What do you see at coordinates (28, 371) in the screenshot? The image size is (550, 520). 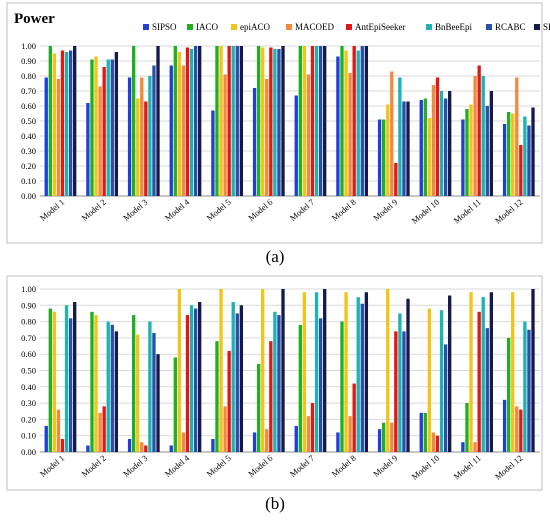 I see `y-tick-label-b: 0.50` at bounding box center [28, 371].